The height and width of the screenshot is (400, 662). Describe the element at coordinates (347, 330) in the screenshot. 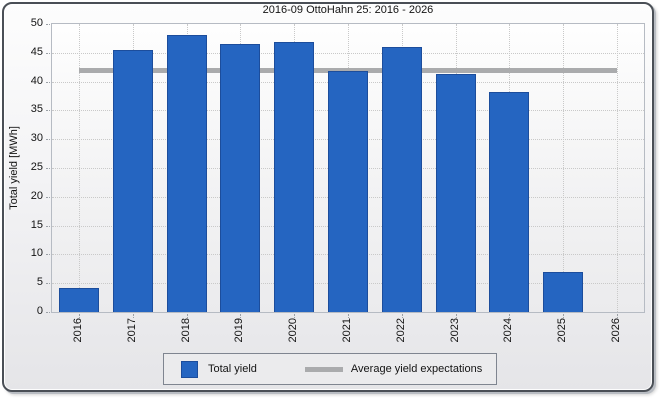

I see `x-tick-label-2021: 2021` at that location.